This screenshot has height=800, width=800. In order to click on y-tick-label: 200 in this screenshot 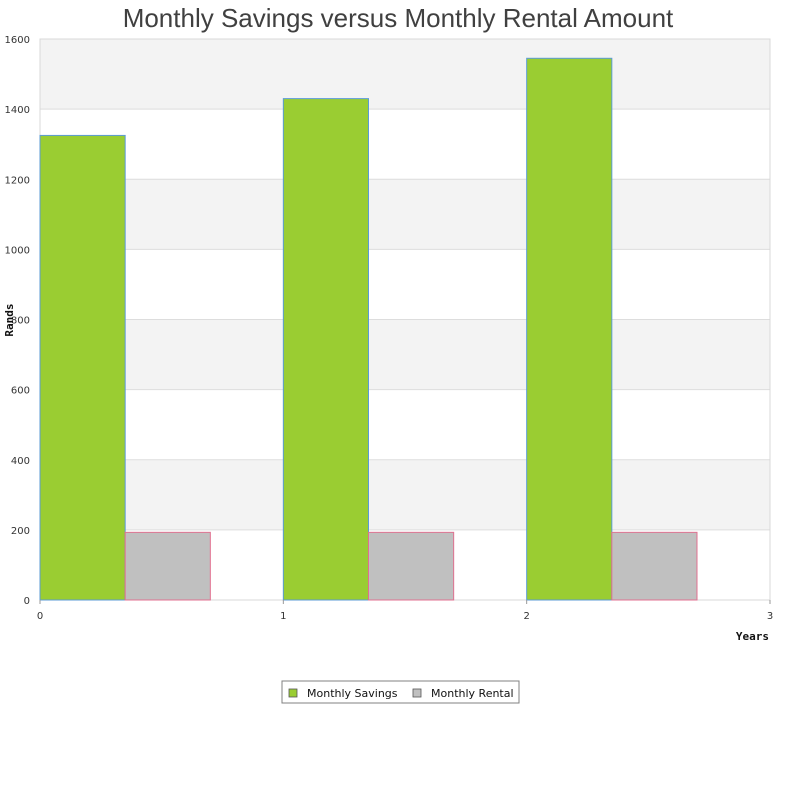, I will do `click(20, 531)`.